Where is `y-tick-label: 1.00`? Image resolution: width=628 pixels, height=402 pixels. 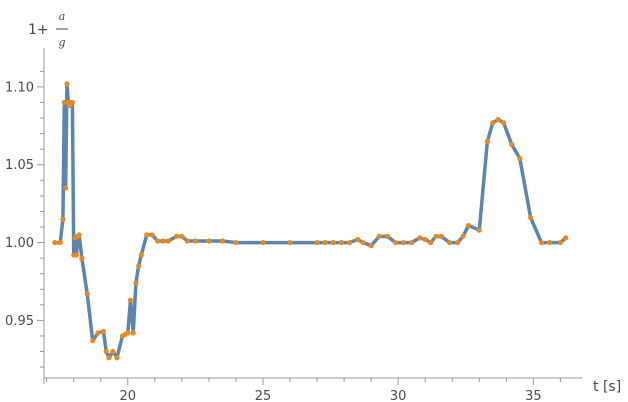
y-tick-label: 1.00 is located at coordinates (19, 243).